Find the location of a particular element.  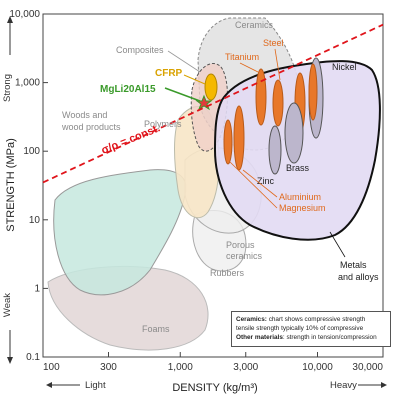

x-tick-label: 10,000 is located at coordinates (317, 367).